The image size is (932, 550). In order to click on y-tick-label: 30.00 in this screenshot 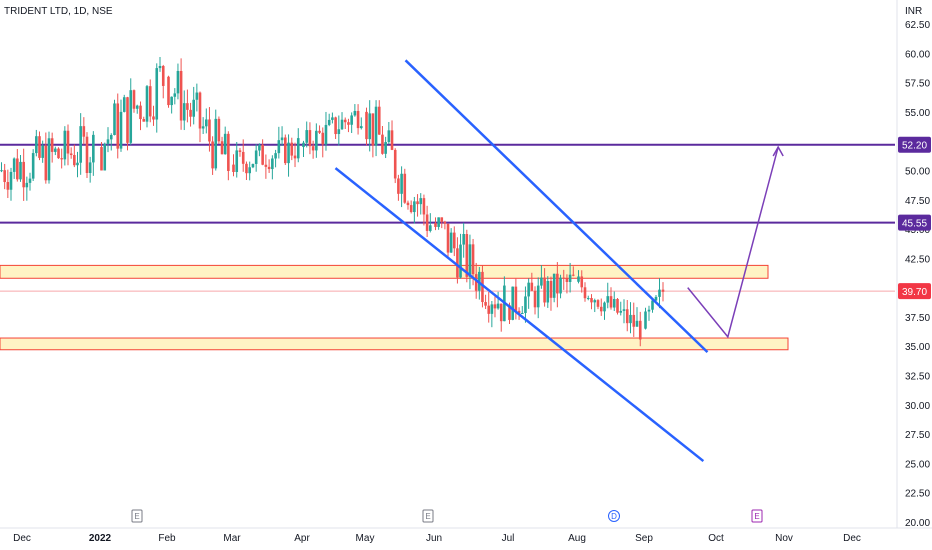, I will do `click(917, 406)`.